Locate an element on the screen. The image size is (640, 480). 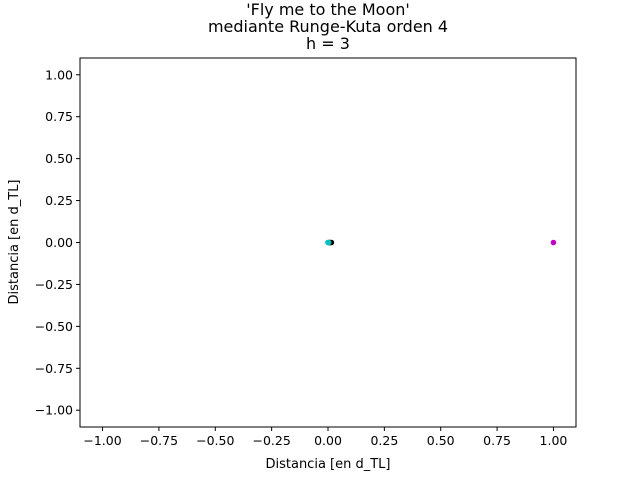
x-tick-label: 1.00 is located at coordinates (554, 440).